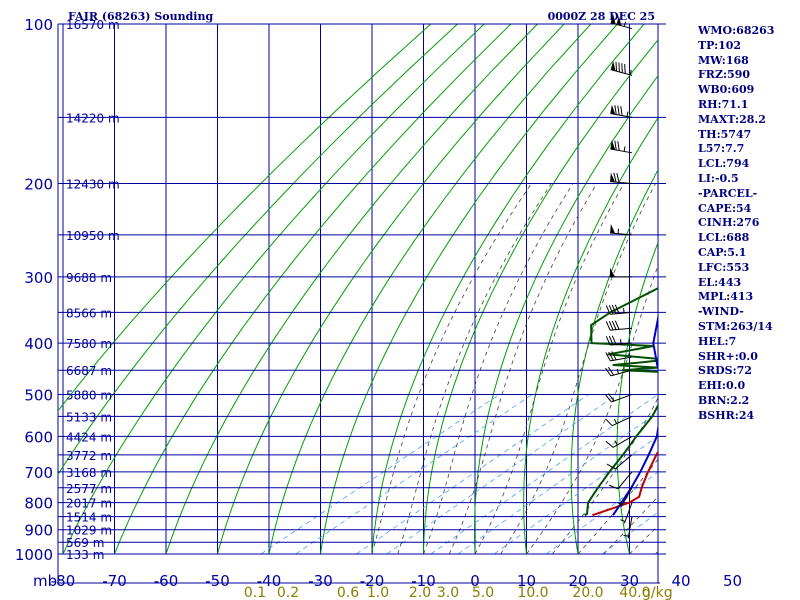  What do you see at coordinates (635, 414) in the screenshot?
I see `parcel-profile-line` at bounding box center [635, 414].